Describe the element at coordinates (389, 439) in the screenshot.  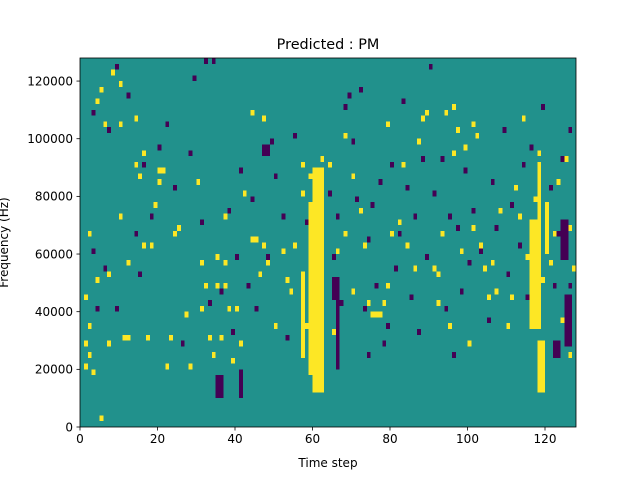
I see `x-tick-label: 80` at that location.